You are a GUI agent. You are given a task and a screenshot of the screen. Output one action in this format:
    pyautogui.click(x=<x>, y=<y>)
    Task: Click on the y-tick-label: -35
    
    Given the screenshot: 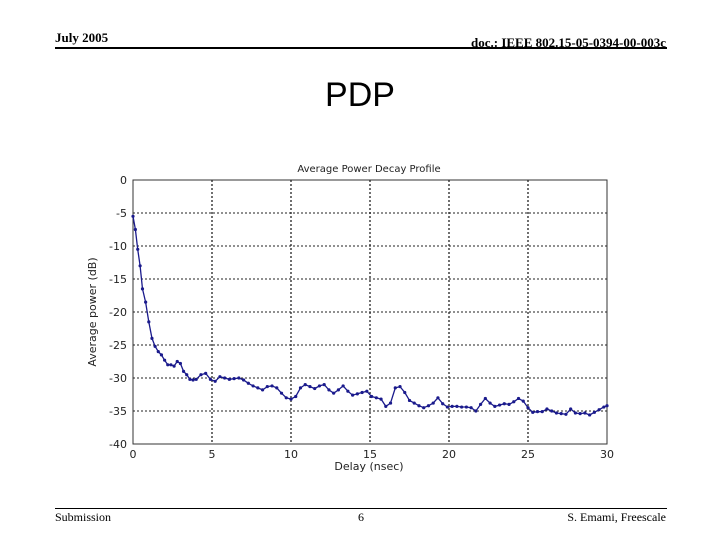 What is the action you would take?
    pyautogui.click(x=118, y=411)
    